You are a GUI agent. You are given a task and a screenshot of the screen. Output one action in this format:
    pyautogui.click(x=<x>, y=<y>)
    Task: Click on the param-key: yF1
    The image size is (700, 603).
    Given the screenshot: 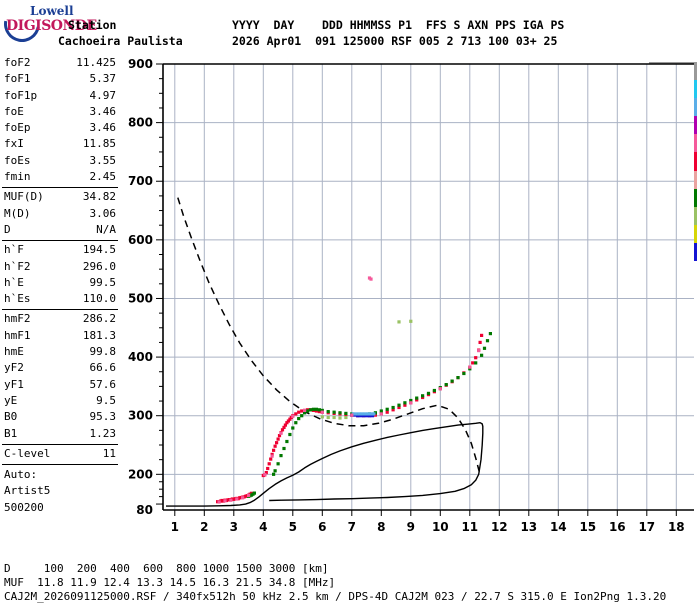 What is the action you would take?
    pyautogui.click(x=14, y=384)
    